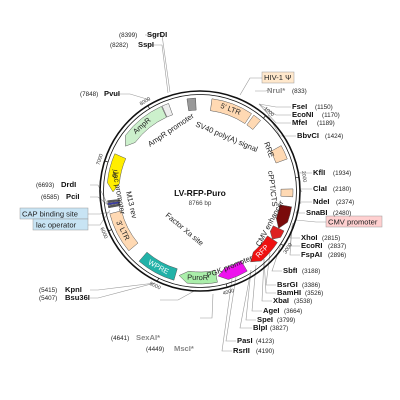  What do you see at coordinates (287, 284) in the screenshot?
I see `site-name: BsrGI` at bounding box center [287, 284].